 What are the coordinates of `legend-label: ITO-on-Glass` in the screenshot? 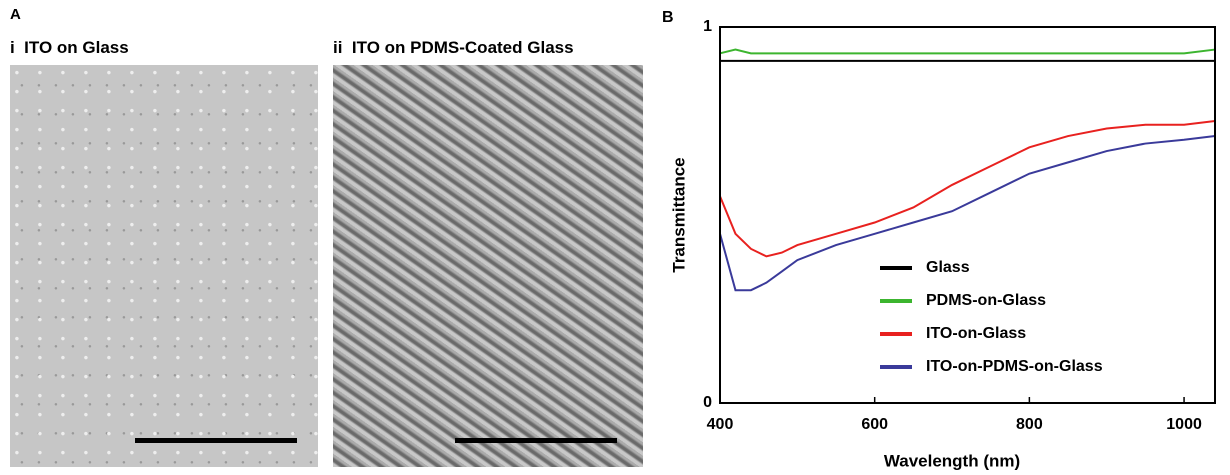 It's located at (976, 333).